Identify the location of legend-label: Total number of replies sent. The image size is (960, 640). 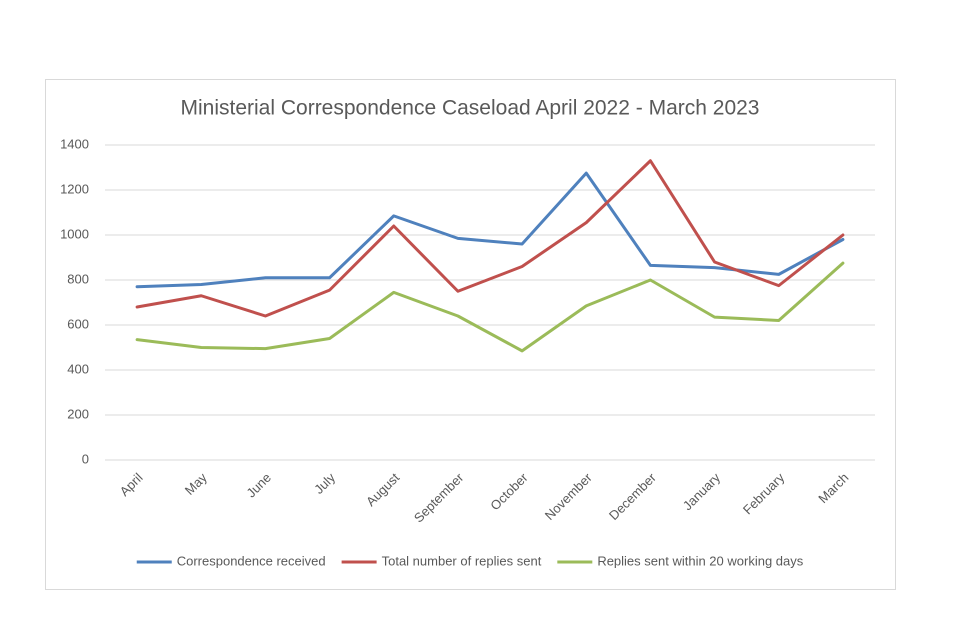
(462, 560).